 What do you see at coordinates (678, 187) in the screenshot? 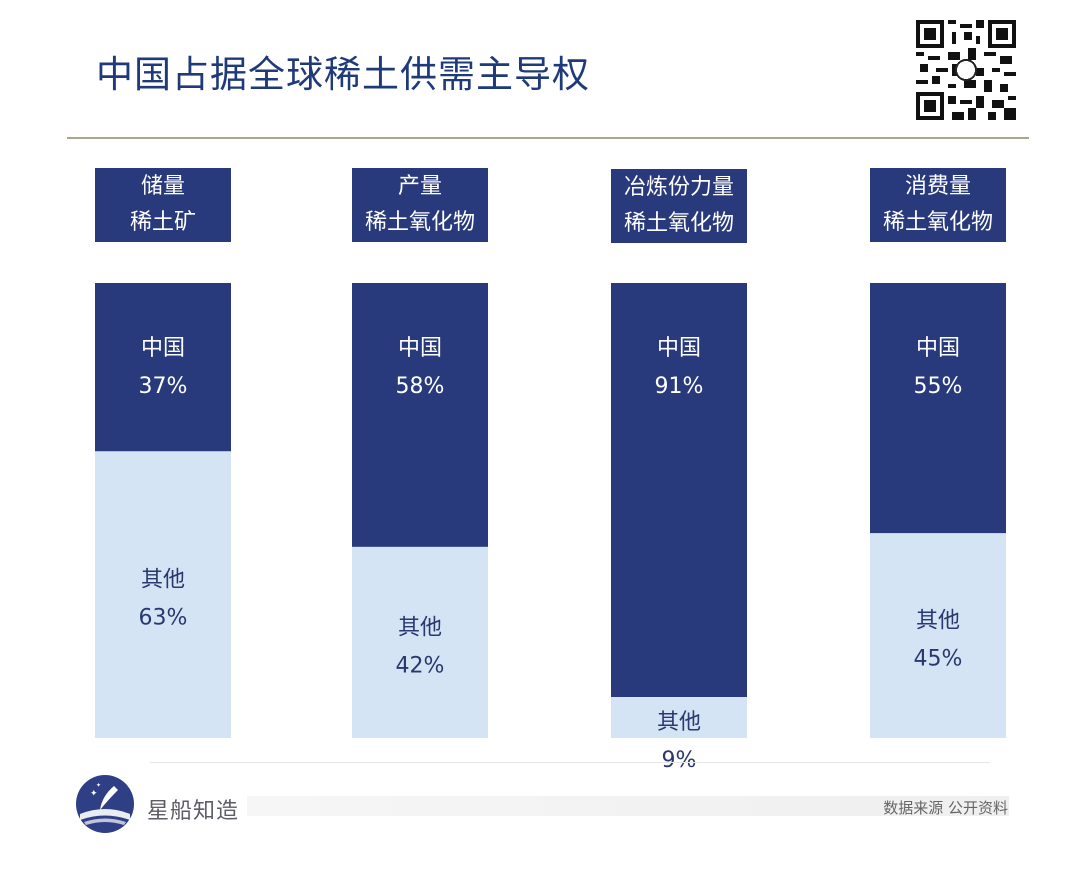
I see `category-header-line1: 冶炼份力量` at bounding box center [678, 187].